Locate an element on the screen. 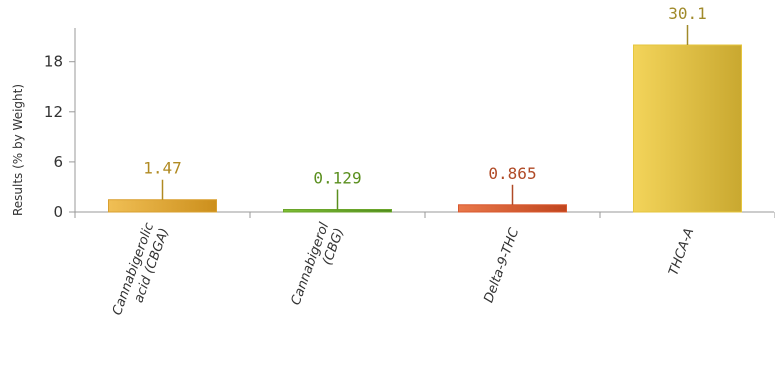  category-label: THCA-A is located at coordinates (681, 251).